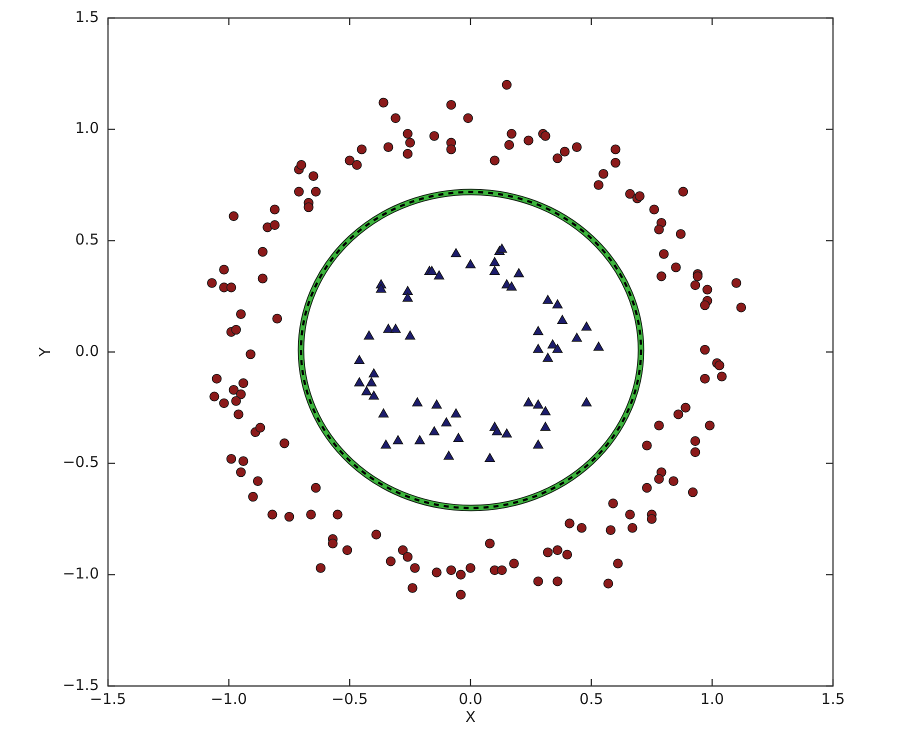  What do you see at coordinates (80, 462) in the screenshot?
I see `y-tick-label: −0.5` at bounding box center [80, 462].